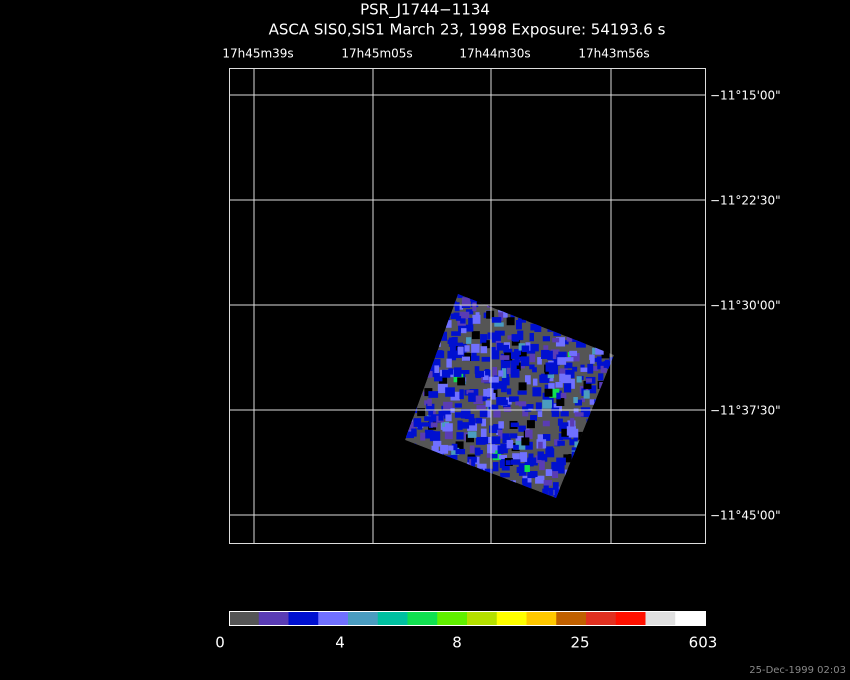 The width and height of the screenshot is (850, 680). Describe the element at coordinates (613, 54) in the screenshot. I see `ra-label: 17h43m56s` at that location.